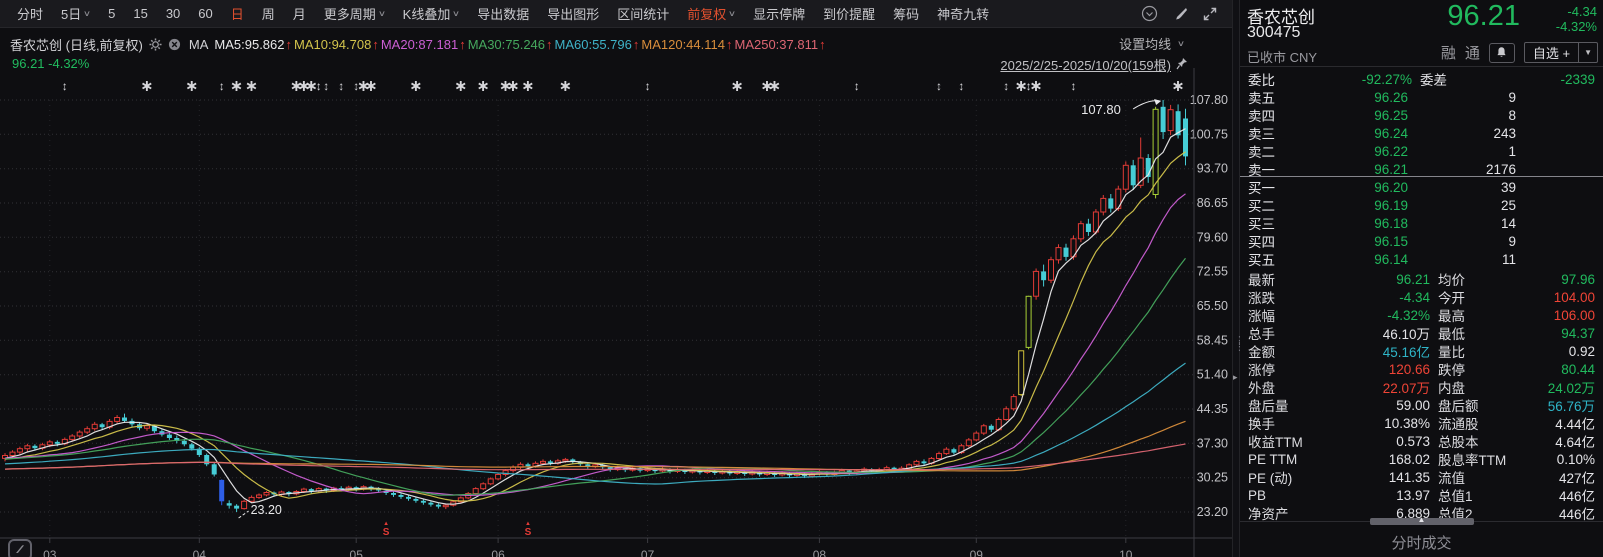  What do you see at coordinates (648, 552) in the screenshot?
I see `svg-text: 07` at bounding box center [648, 552].